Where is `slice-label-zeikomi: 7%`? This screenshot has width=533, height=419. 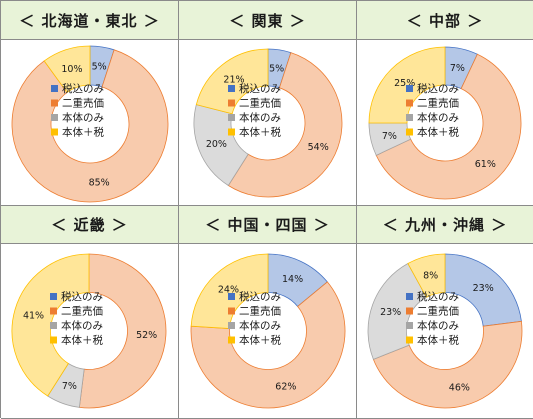 slice-label-zeikomi: 7% is located at coordinates (457, 68).